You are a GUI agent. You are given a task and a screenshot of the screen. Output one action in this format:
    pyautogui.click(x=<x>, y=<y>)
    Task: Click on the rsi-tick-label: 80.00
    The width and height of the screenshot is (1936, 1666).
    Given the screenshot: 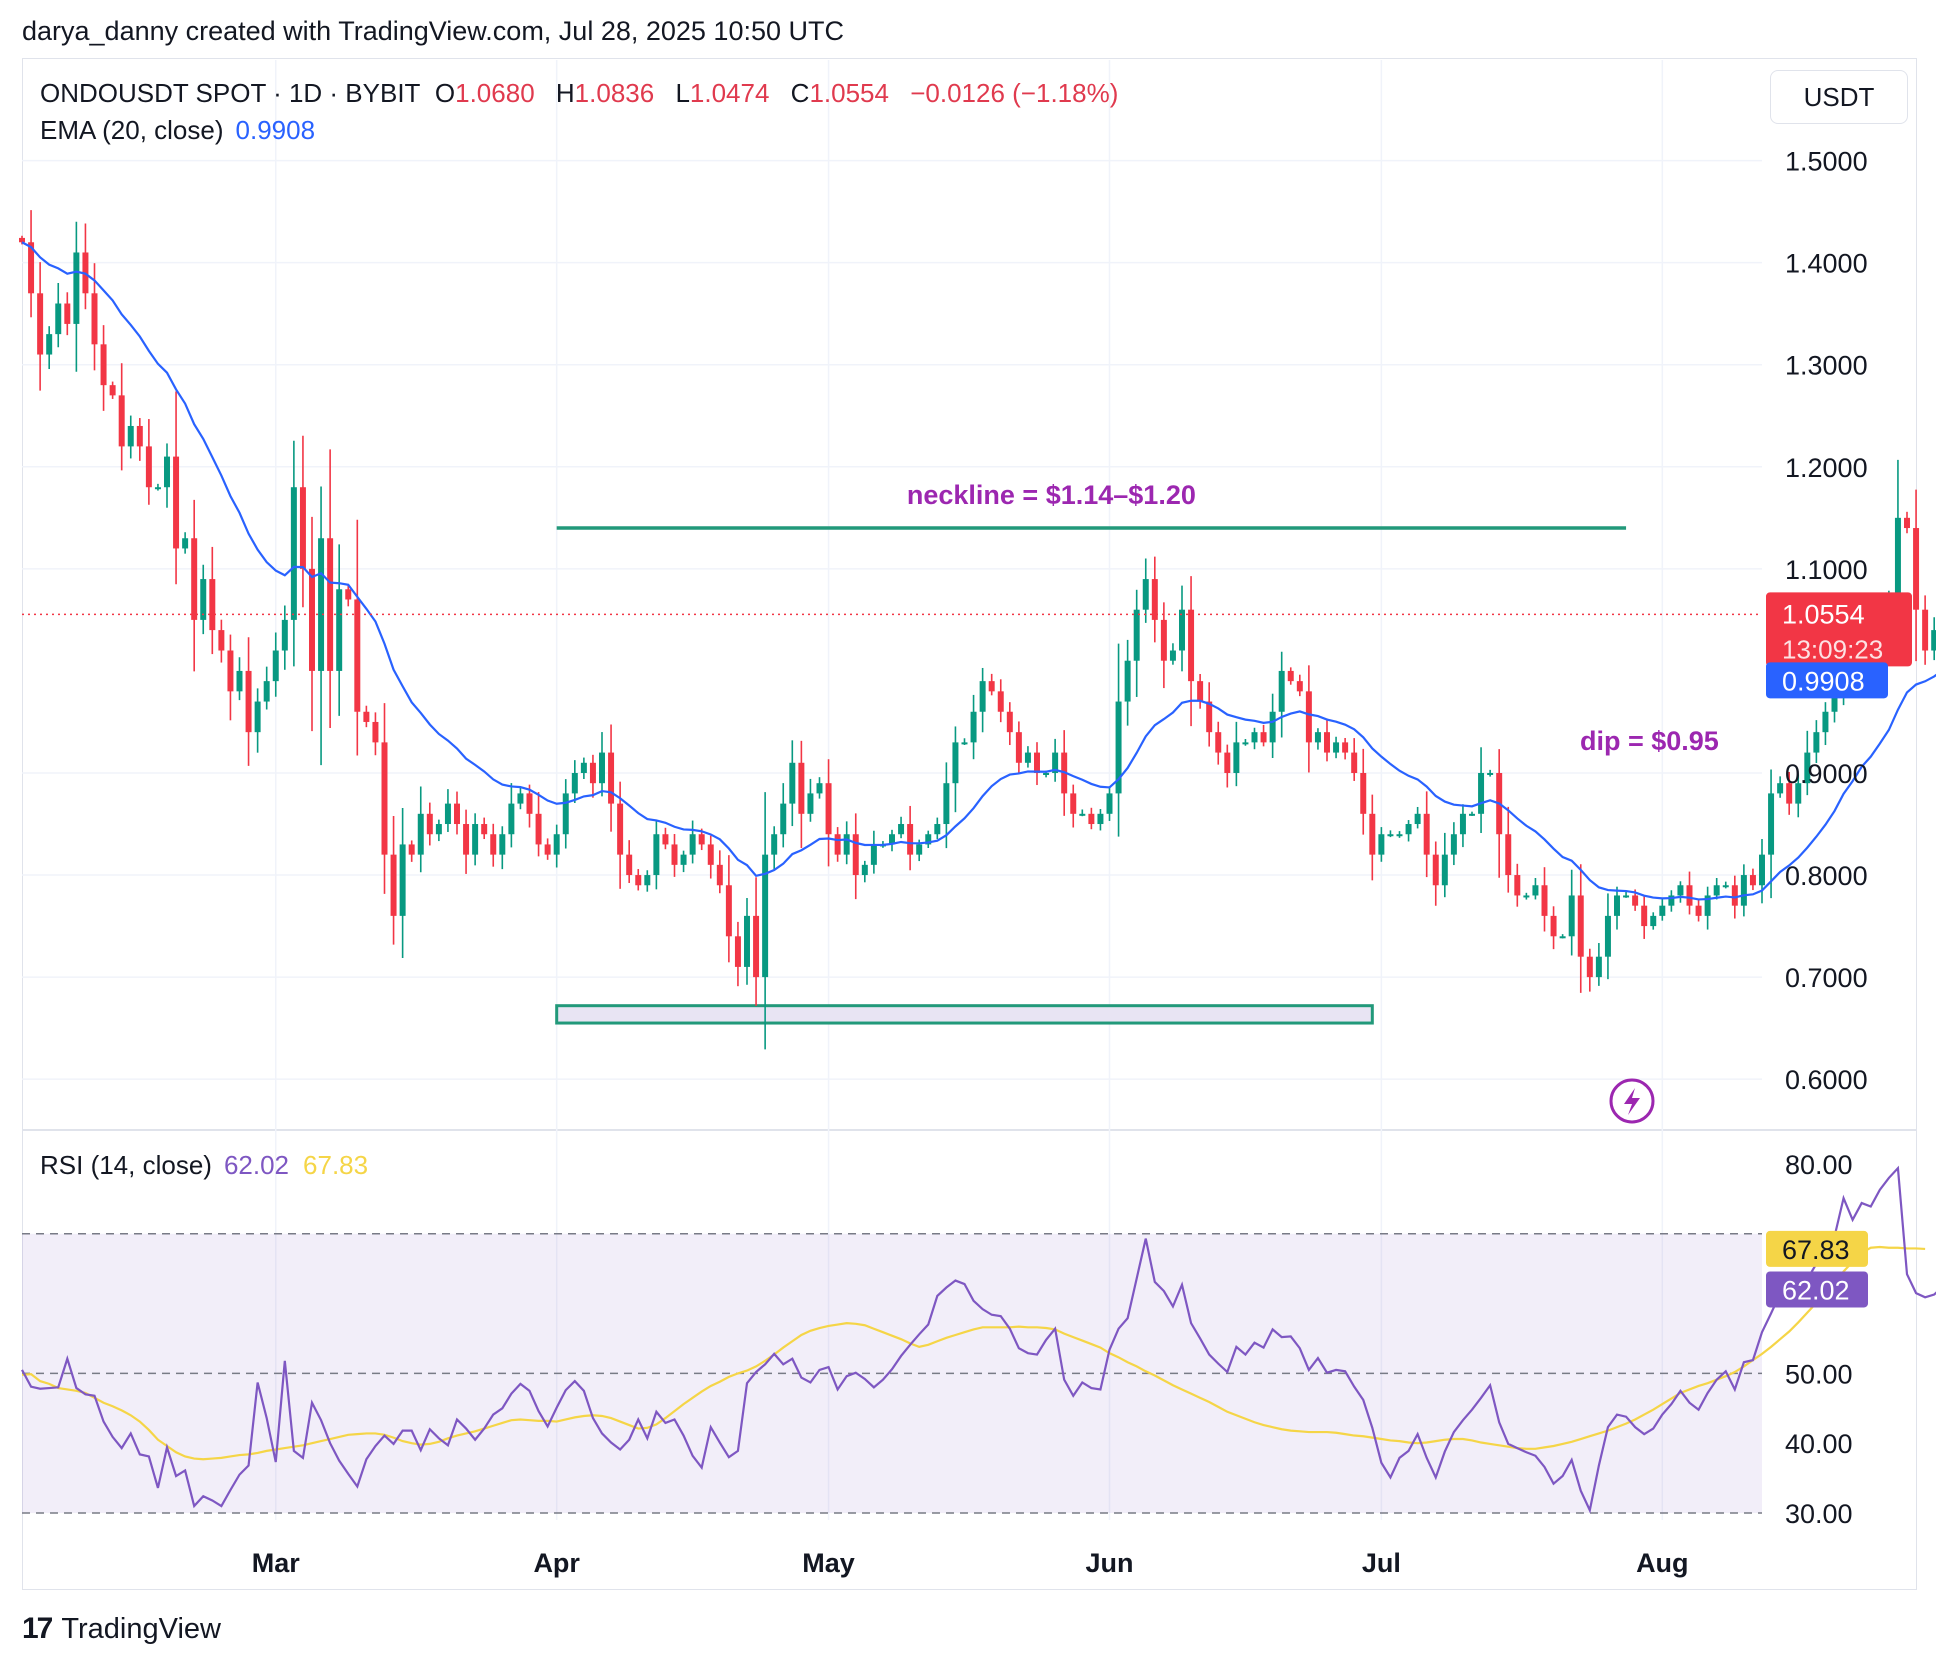 What is the action you would take?
    pyautogui.click(x=1819, y=1165)
    